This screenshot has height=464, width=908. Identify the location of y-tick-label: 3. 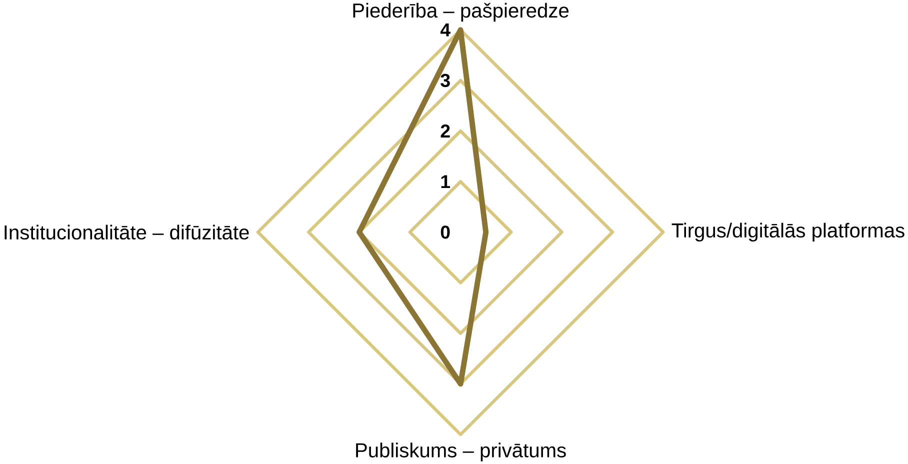
(445, 80).